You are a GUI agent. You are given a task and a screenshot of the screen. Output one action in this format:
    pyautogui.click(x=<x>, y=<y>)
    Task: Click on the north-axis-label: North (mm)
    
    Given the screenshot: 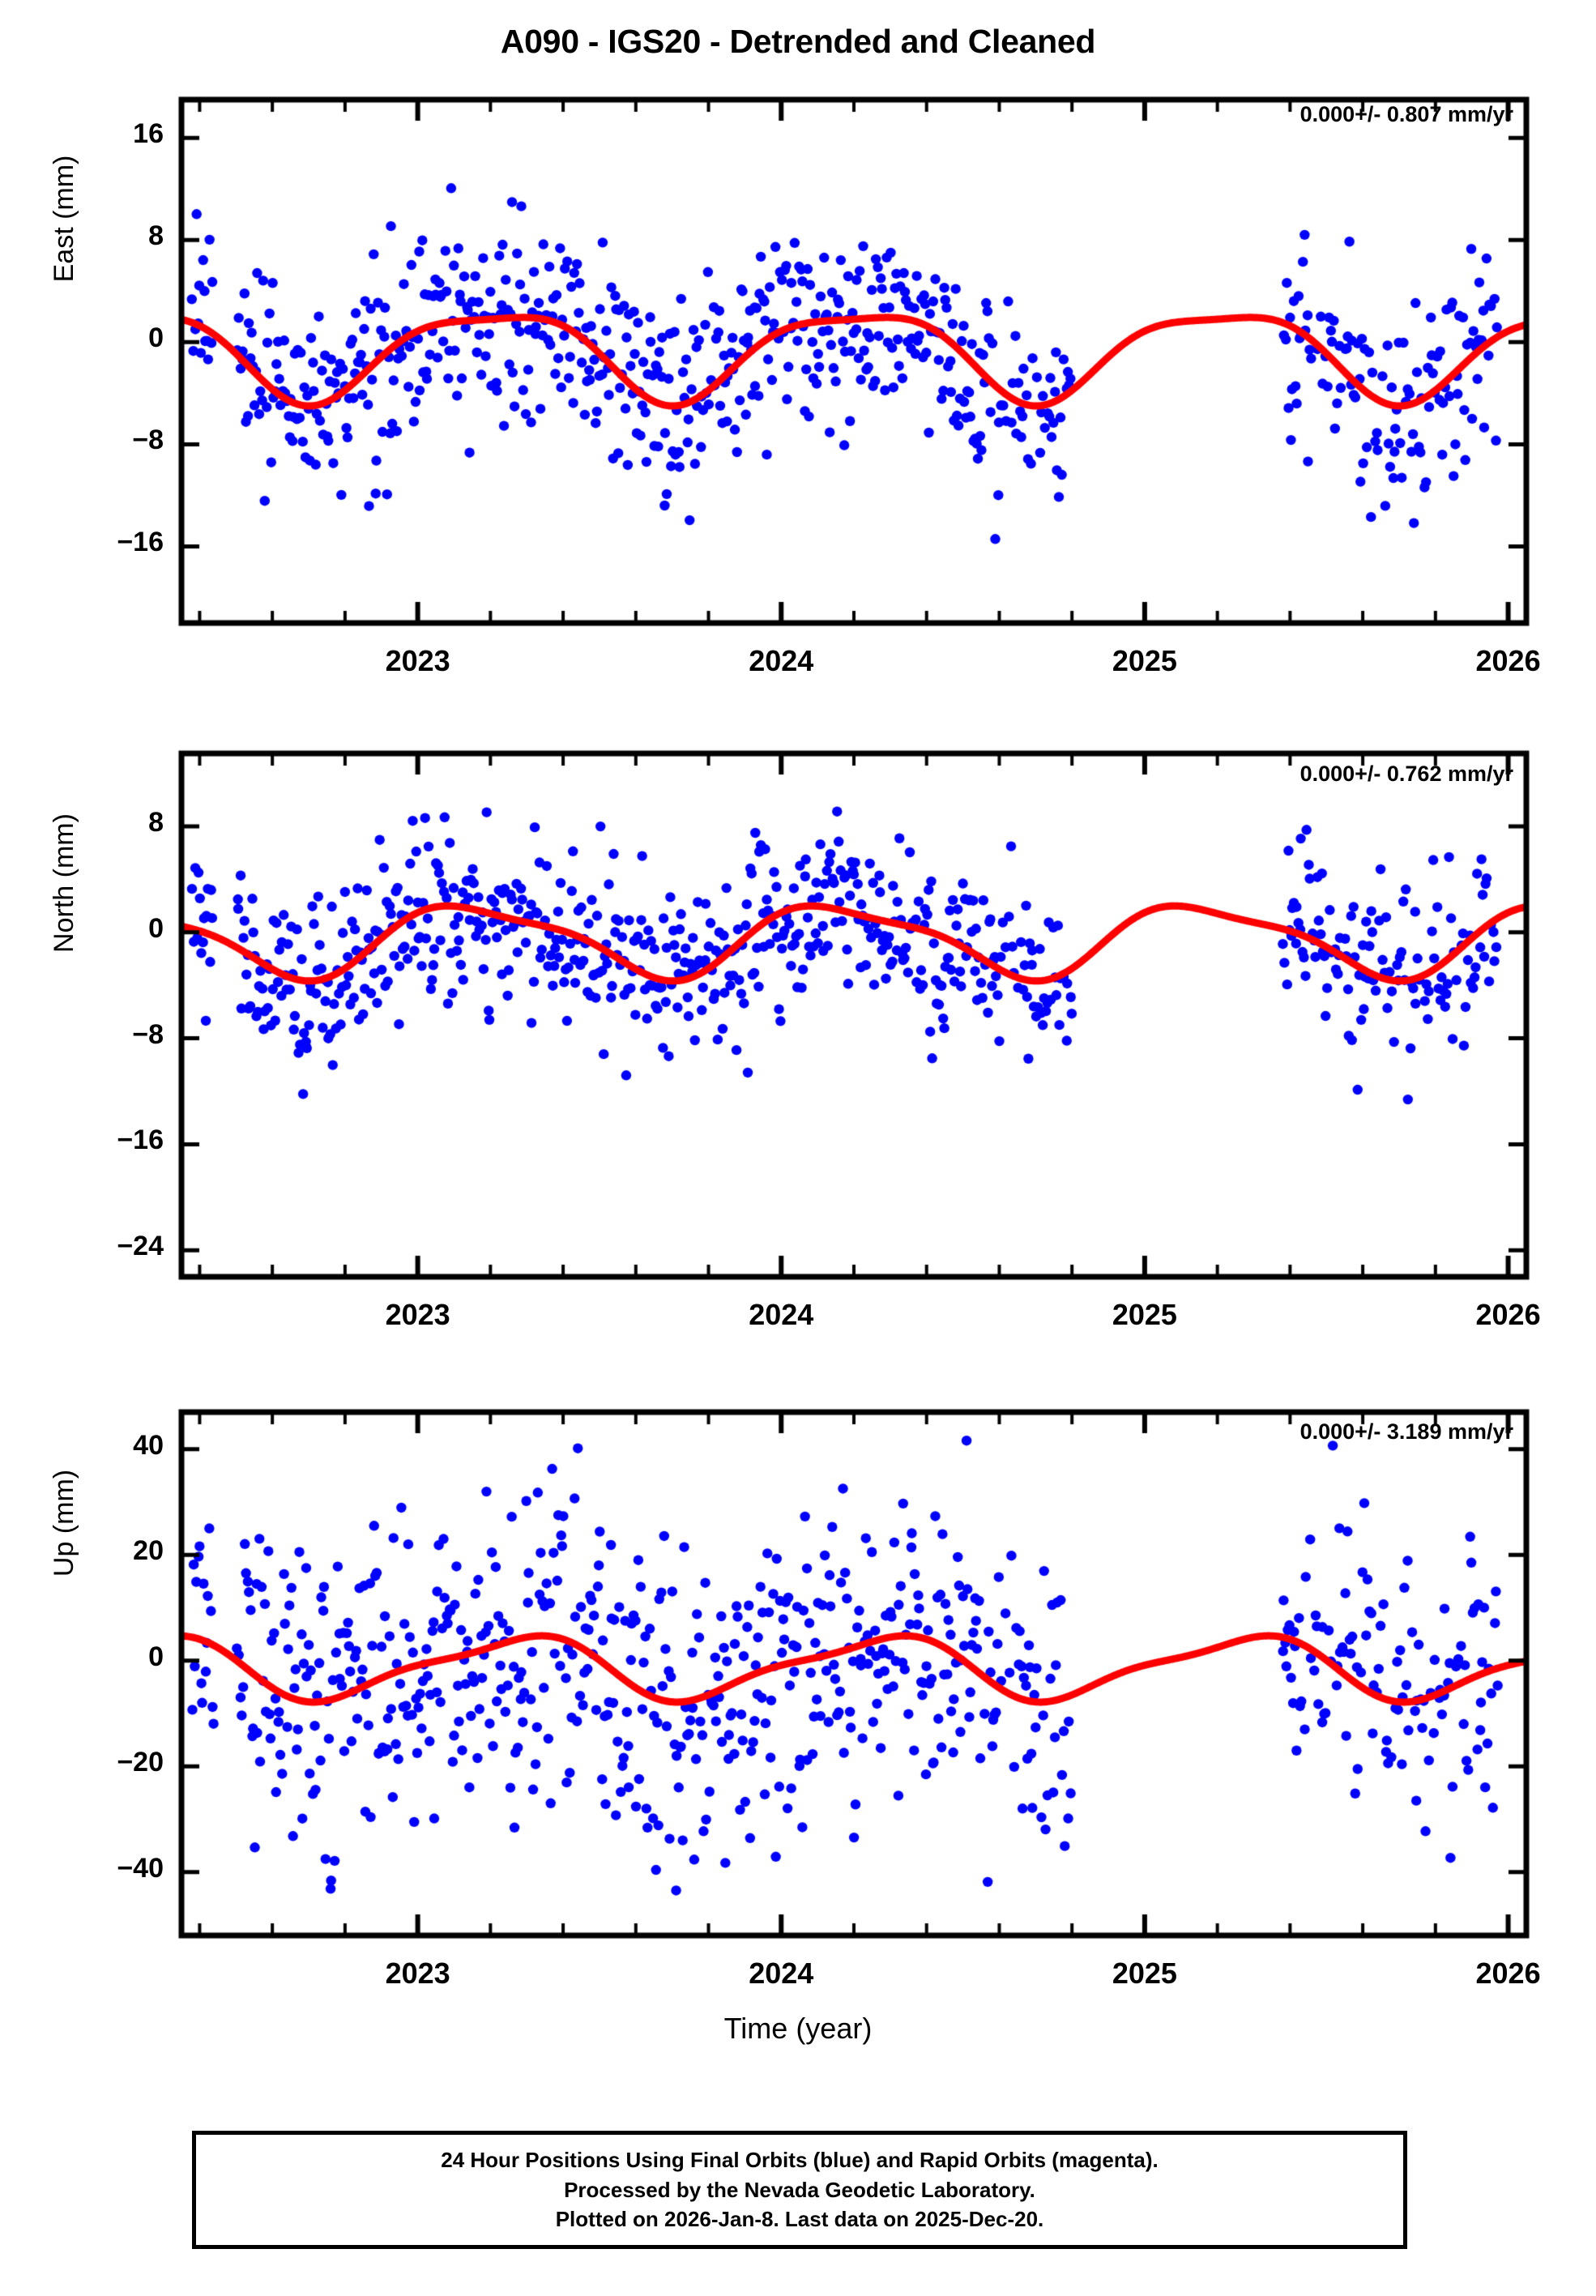 What is the action you would take?
    pyautogui.click(x=64, y=883)
    